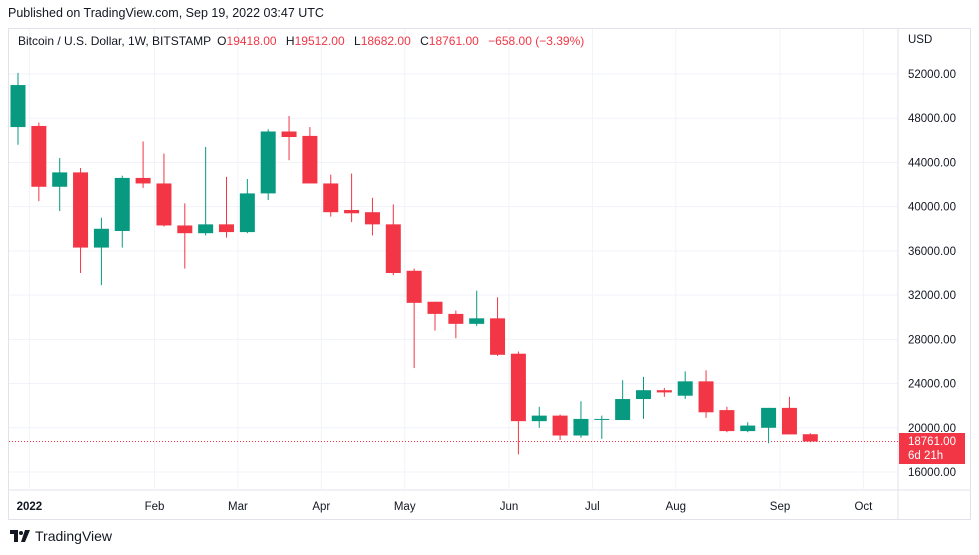 The height and width of the screenshot is (555, 979). Describe the element at coordinates (74, 536) in the screenshot. I see `brand-name: TradingView` at that location.